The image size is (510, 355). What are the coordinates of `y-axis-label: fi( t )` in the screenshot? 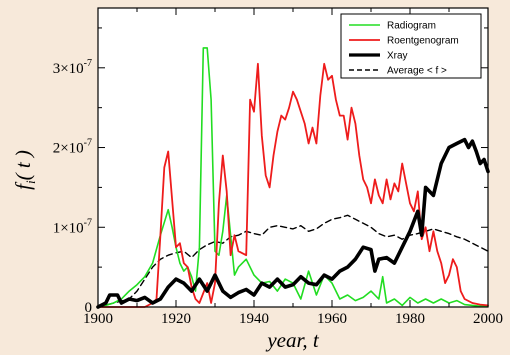 It's located at (24, 170).